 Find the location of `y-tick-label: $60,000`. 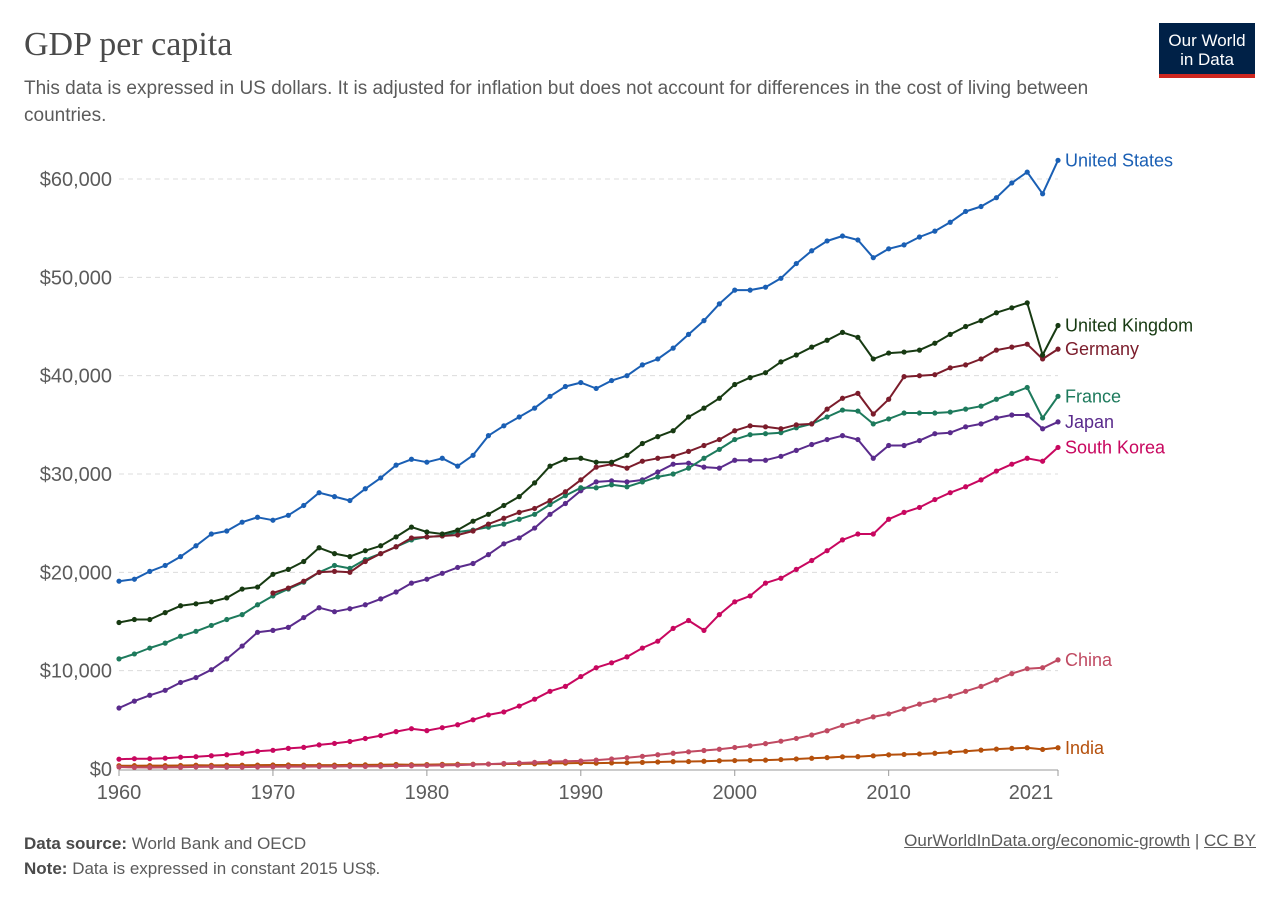

y-tick-label: $60,000 is located at coordinates (76, 180).